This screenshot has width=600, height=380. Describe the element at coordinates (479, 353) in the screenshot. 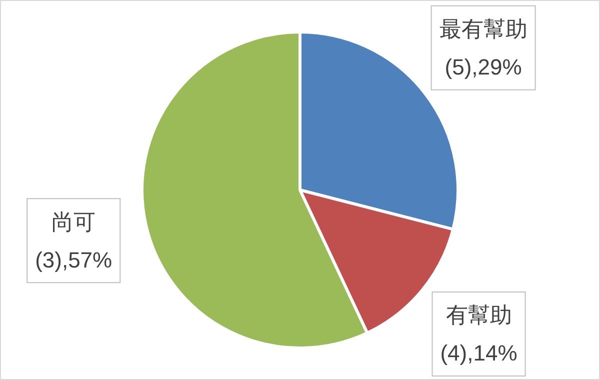

I see `data-label: (4),14%` at that location.